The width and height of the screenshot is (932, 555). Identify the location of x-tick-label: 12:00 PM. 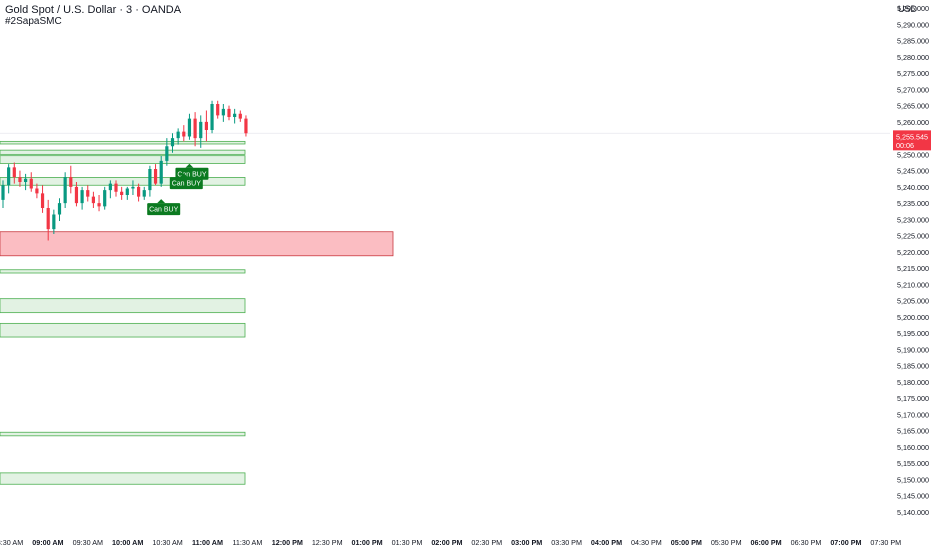
(287, 542).